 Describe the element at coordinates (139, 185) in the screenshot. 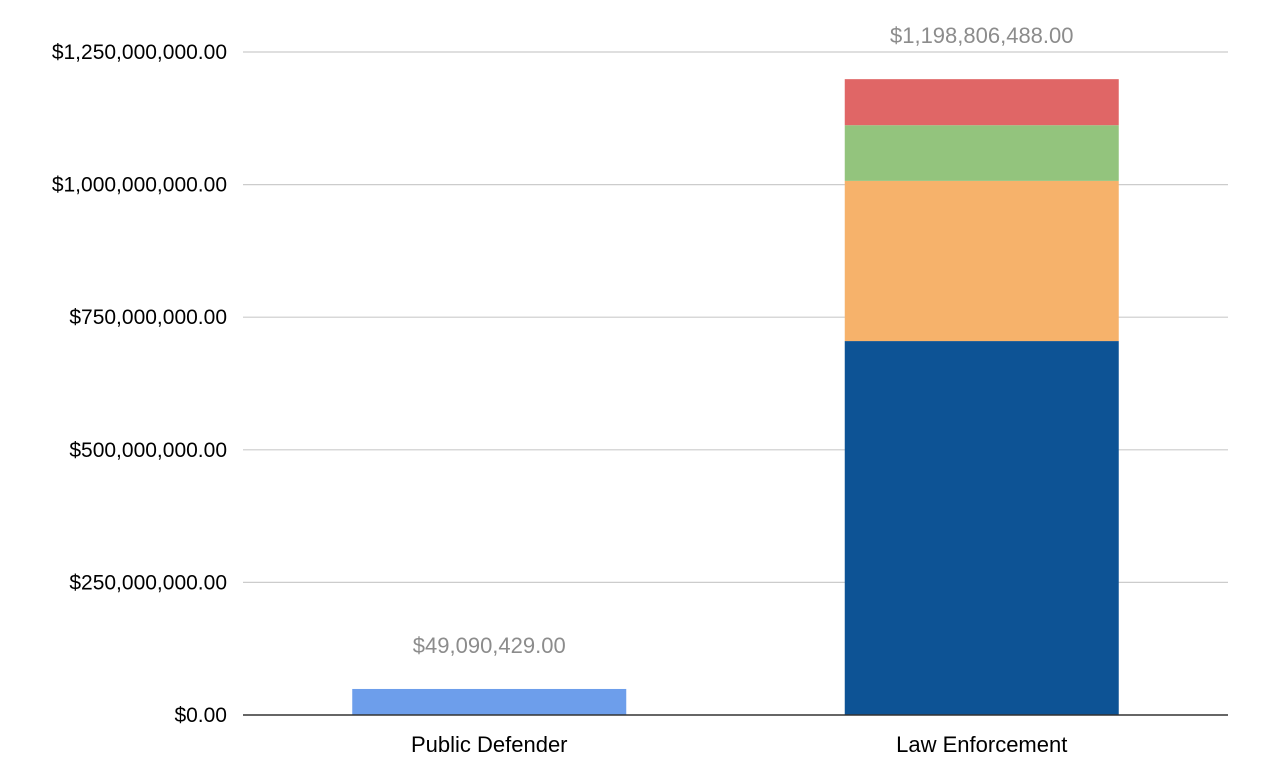

I see `y-tick-label: $1,000,000,000.00` at that location.